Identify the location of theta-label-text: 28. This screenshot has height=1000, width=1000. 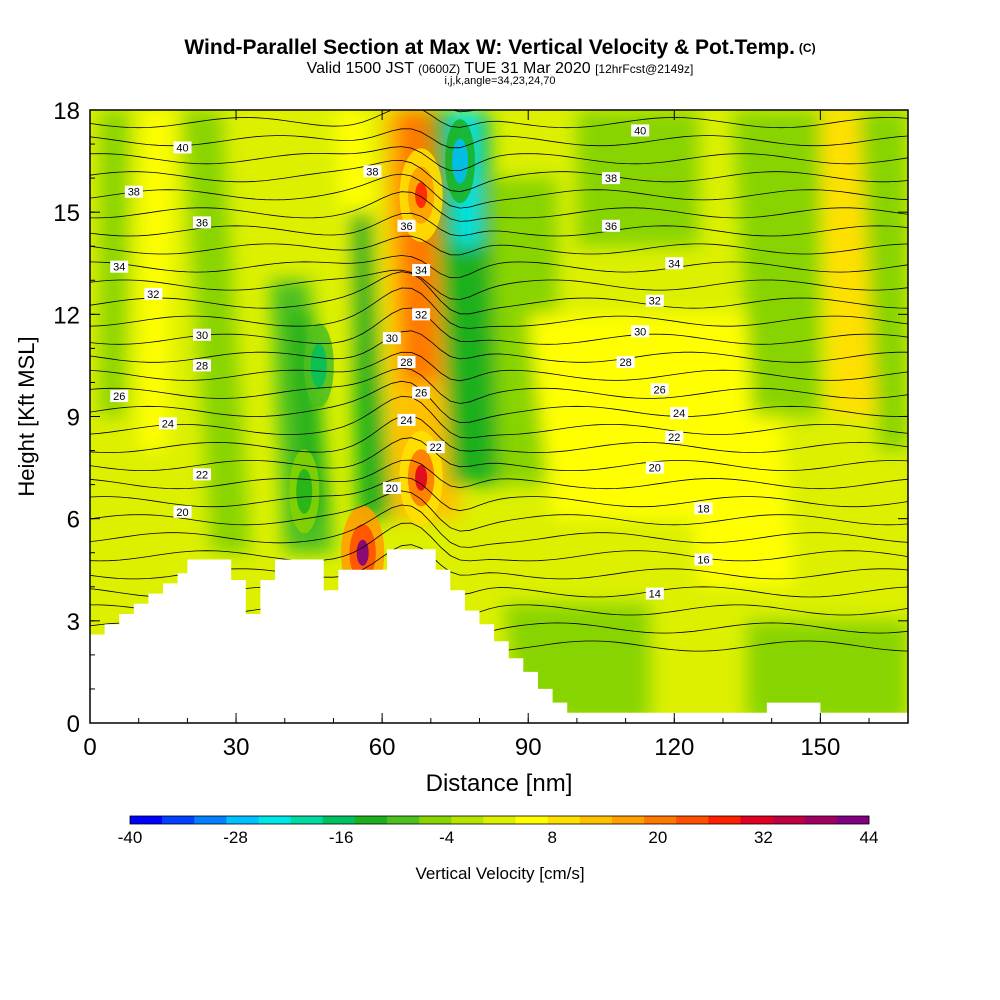
(202, 366).